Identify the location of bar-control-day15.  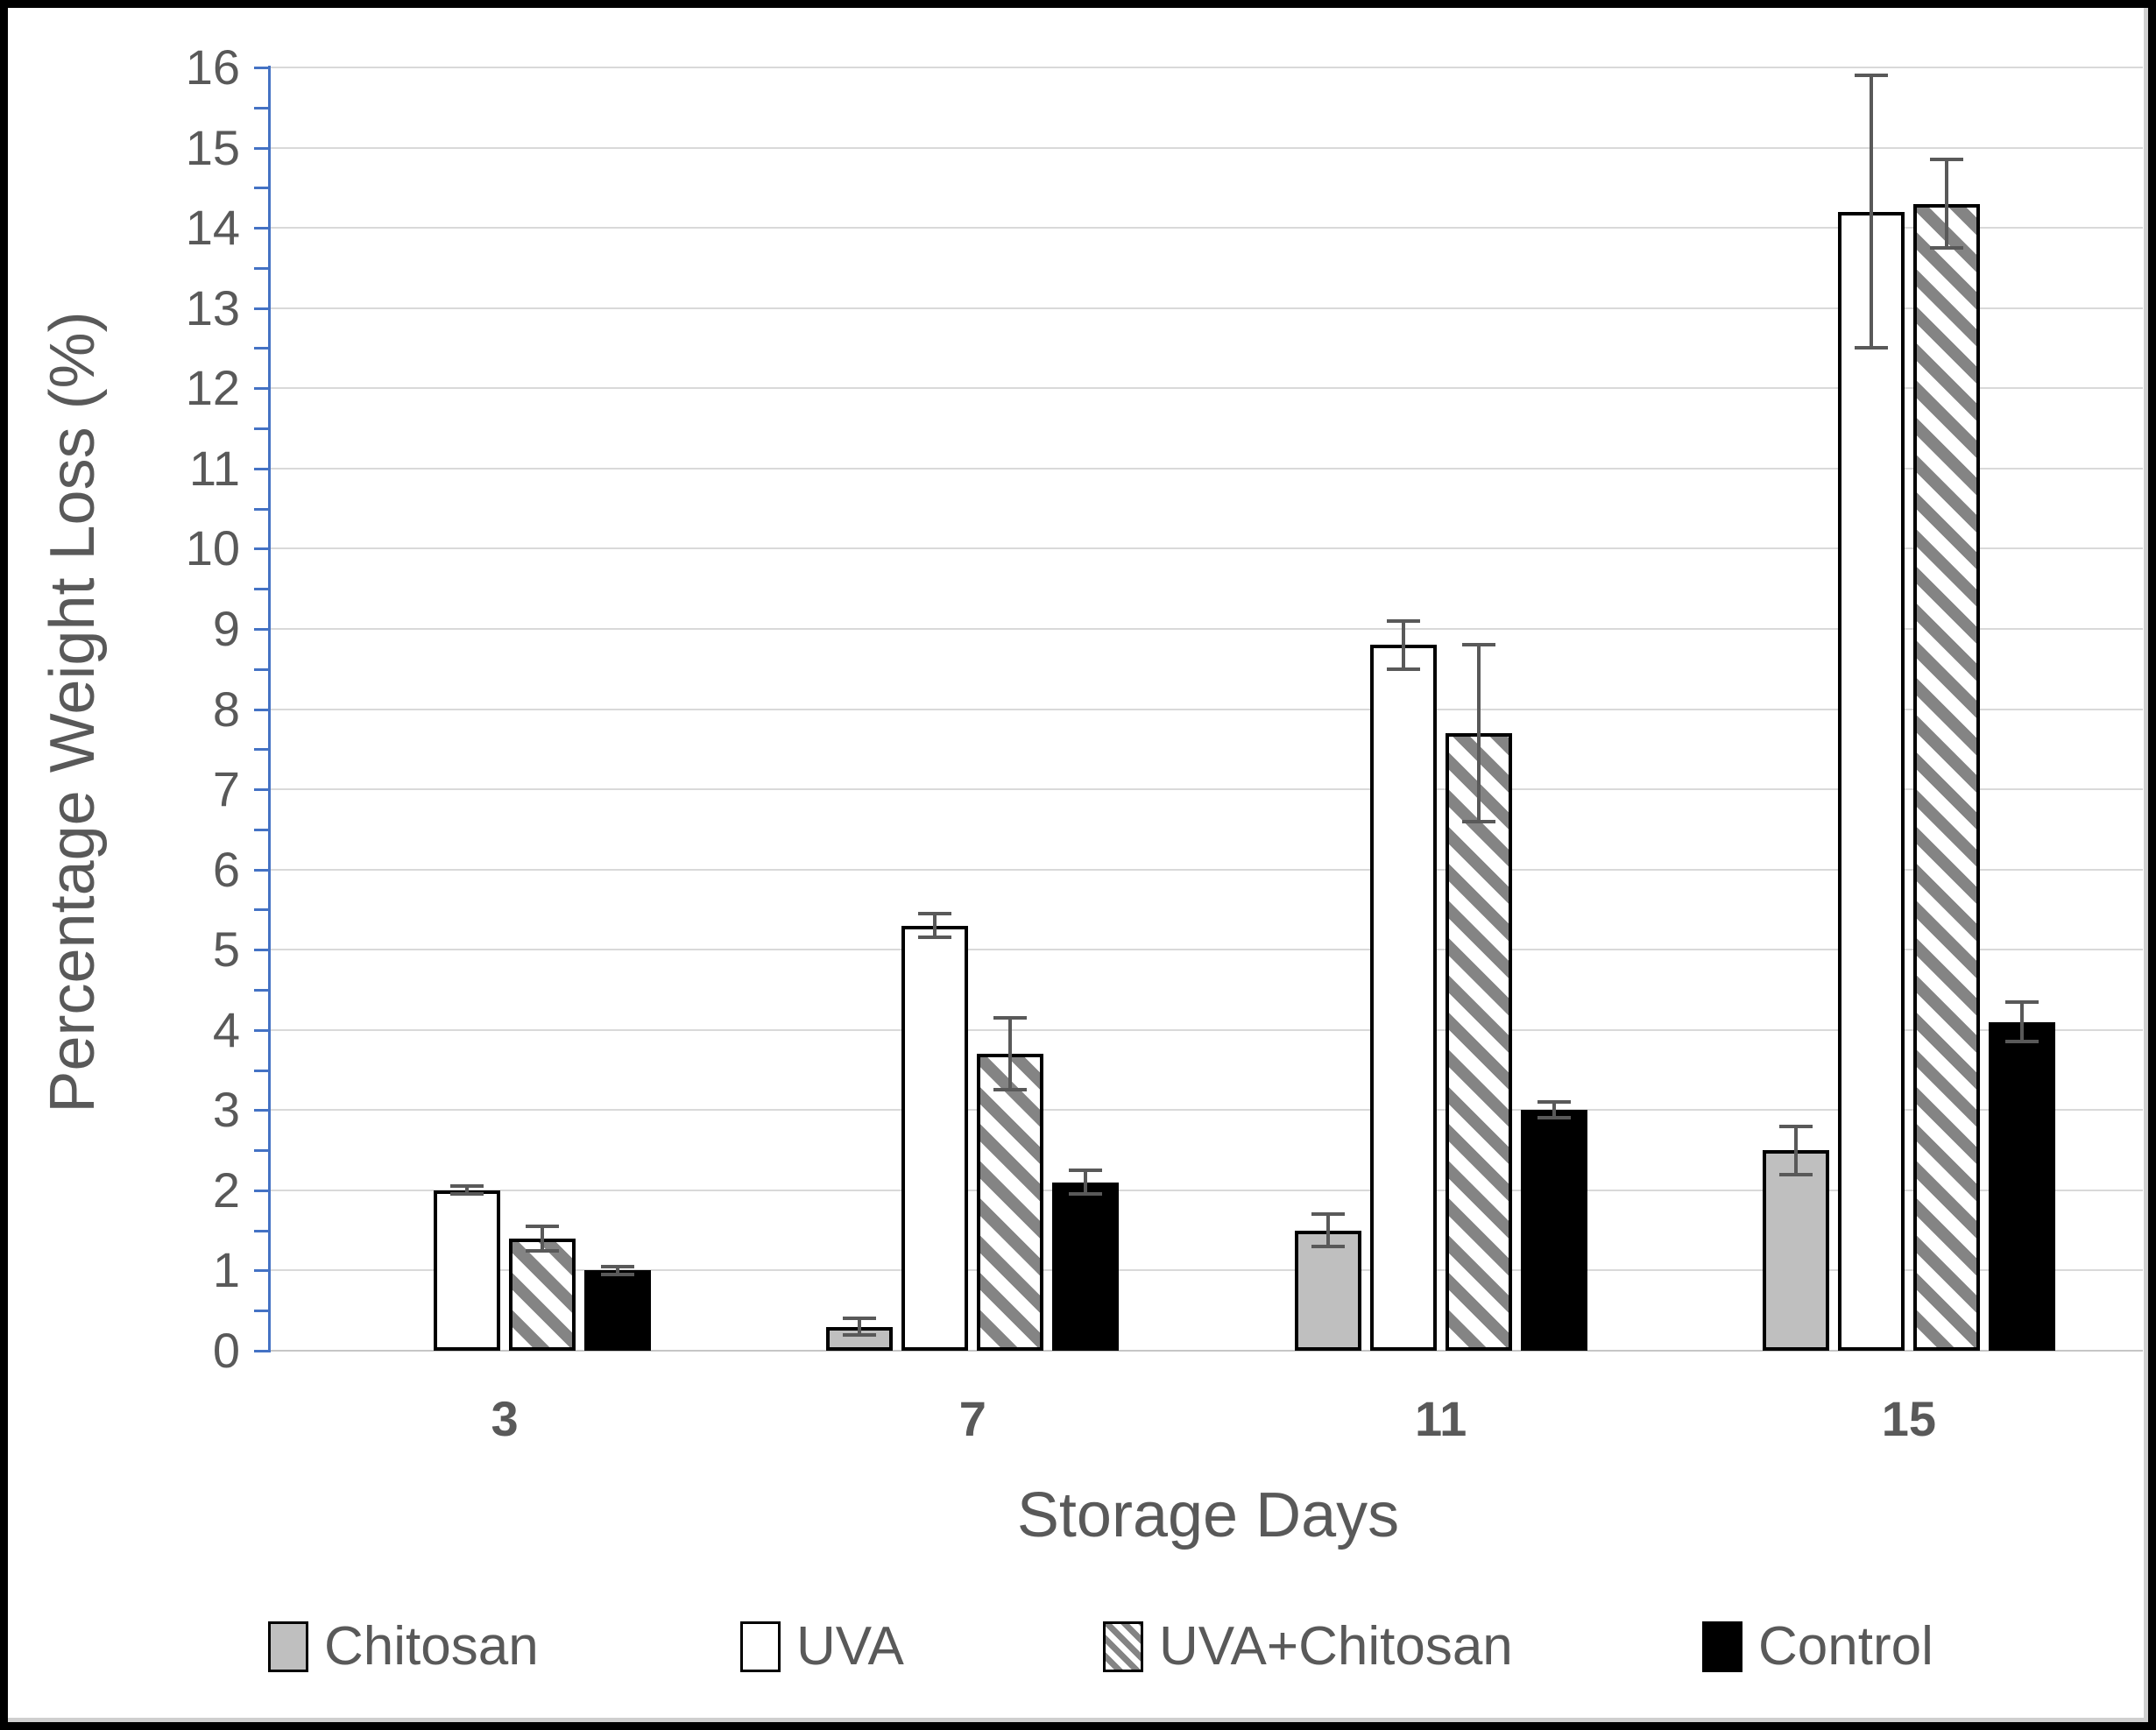
(2022, 1186).